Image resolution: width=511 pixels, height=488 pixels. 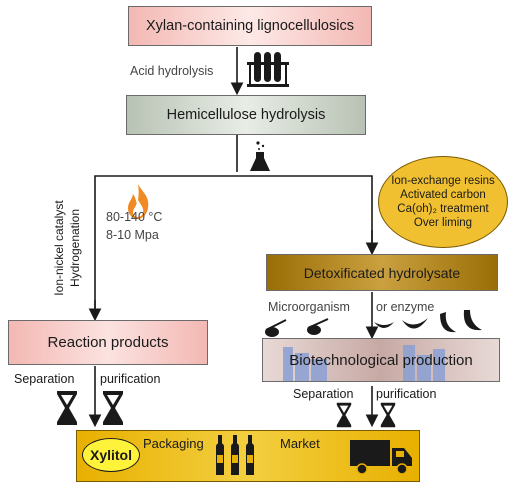 I want to click on factory-icons, so click(x=364, y=363).